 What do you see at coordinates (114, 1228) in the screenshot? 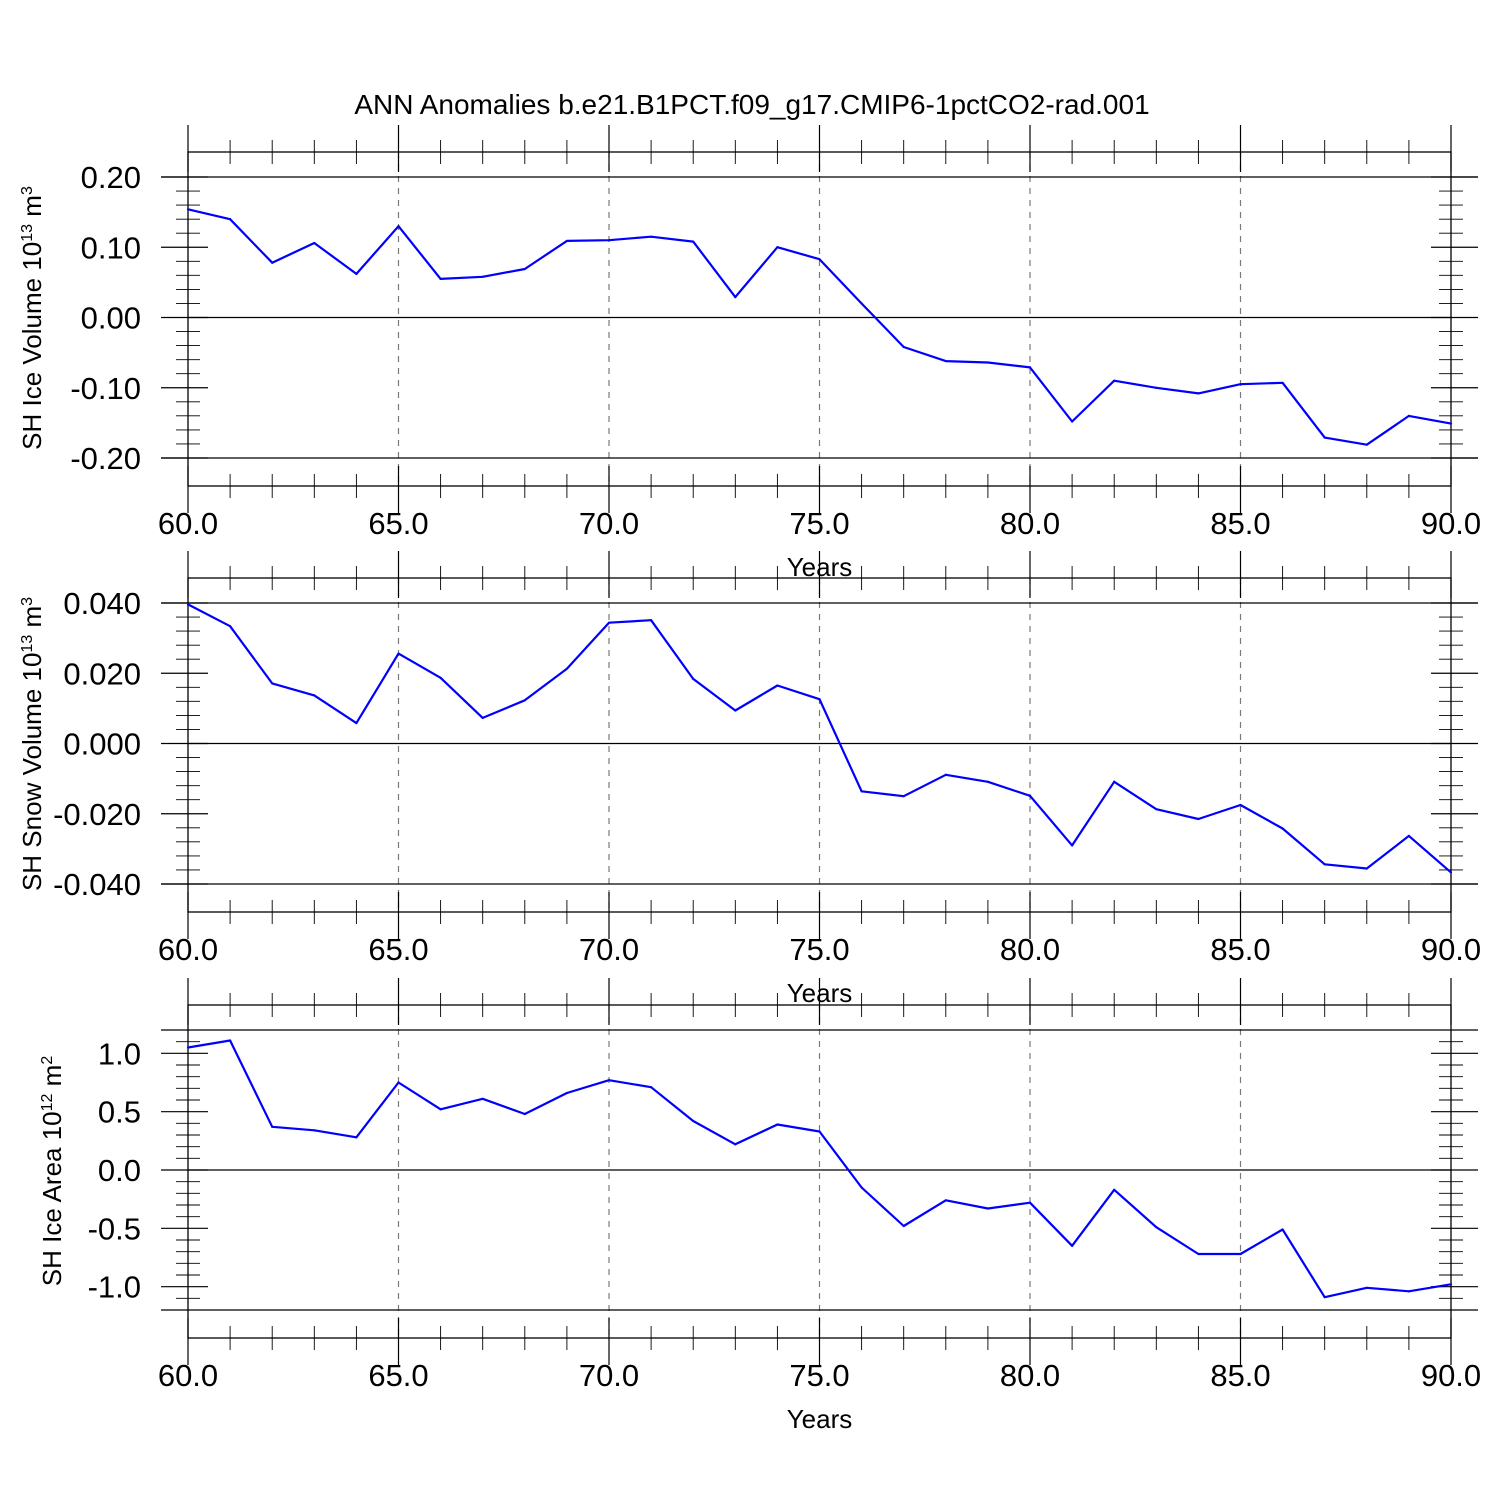
I see `y-tick-label: -0.5` at bounding box center [114, 1228].